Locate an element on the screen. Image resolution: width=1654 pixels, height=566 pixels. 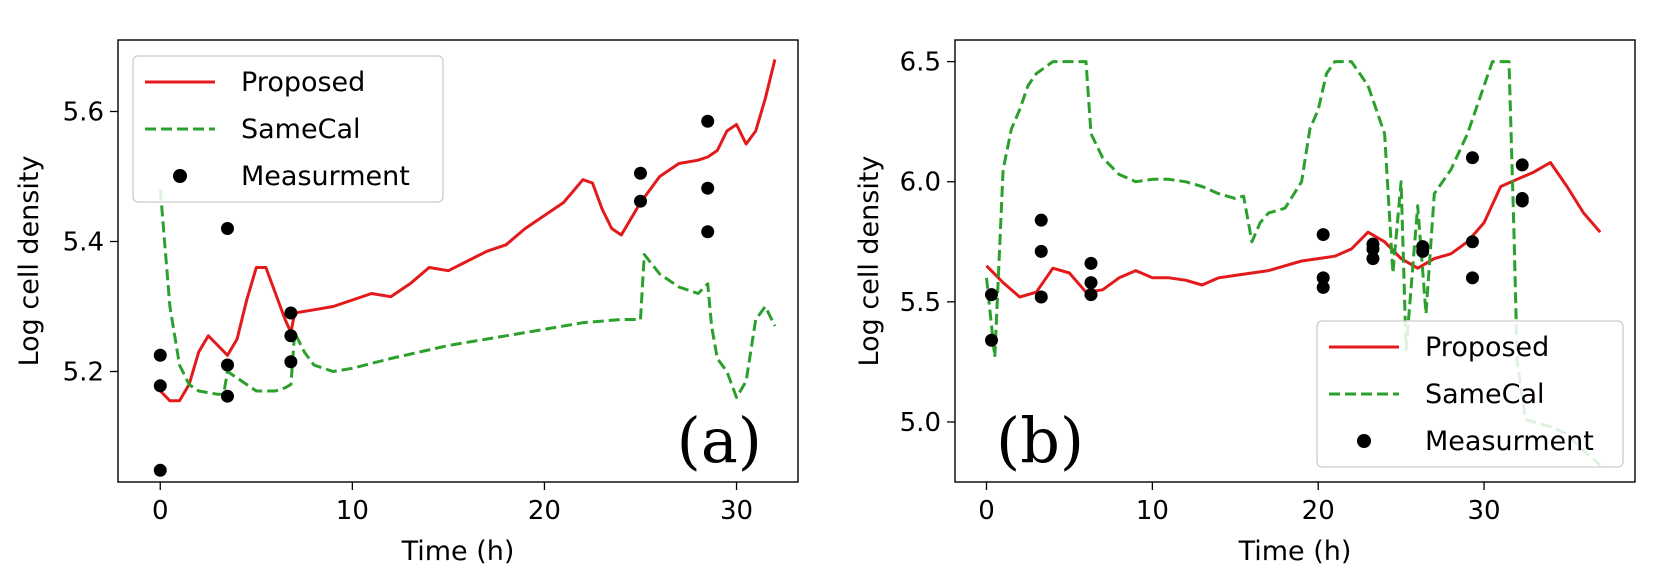
y-tick-label: 5.2 is located at coordinates (83, 373).